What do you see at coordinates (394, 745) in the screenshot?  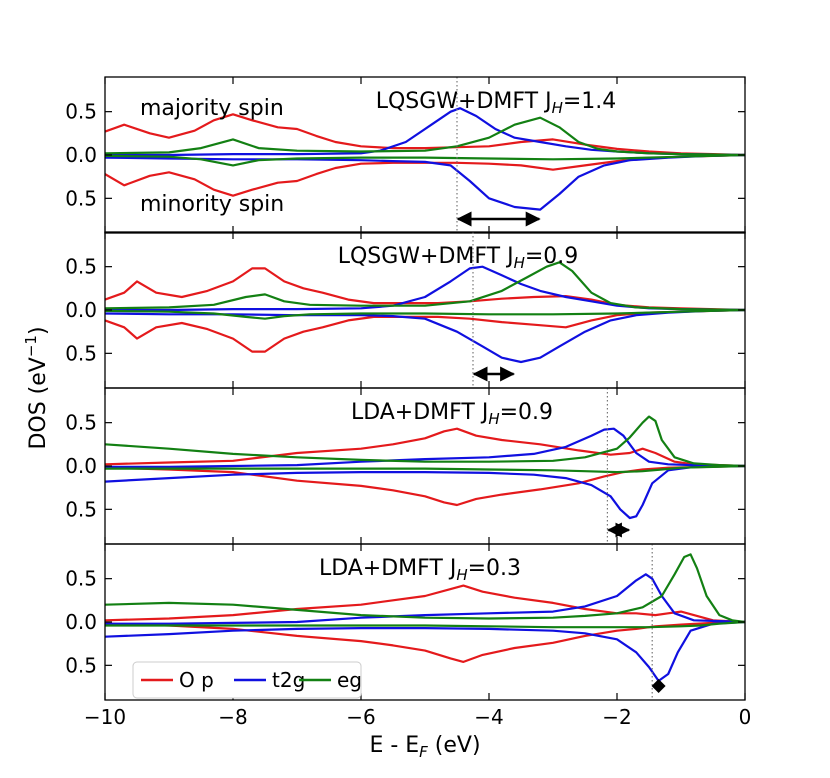 I see `x-axis-label-main: E - E` at bounding box center [394, 745].